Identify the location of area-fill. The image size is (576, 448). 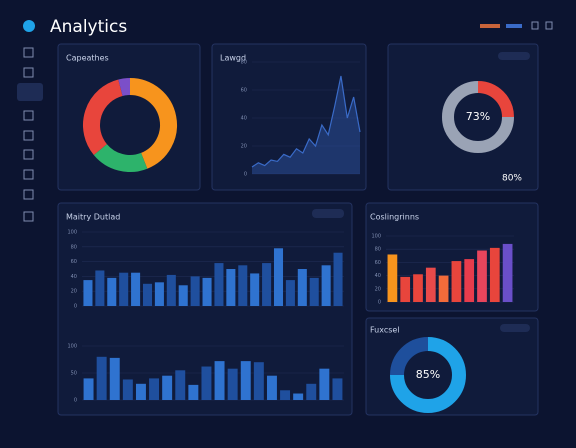
(306, 125).